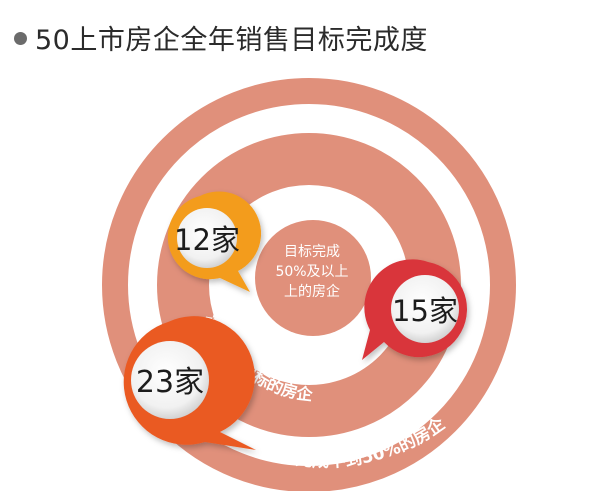 The image size is (589, 491). I want to click on pin-12: 12家, so click(214, 241).